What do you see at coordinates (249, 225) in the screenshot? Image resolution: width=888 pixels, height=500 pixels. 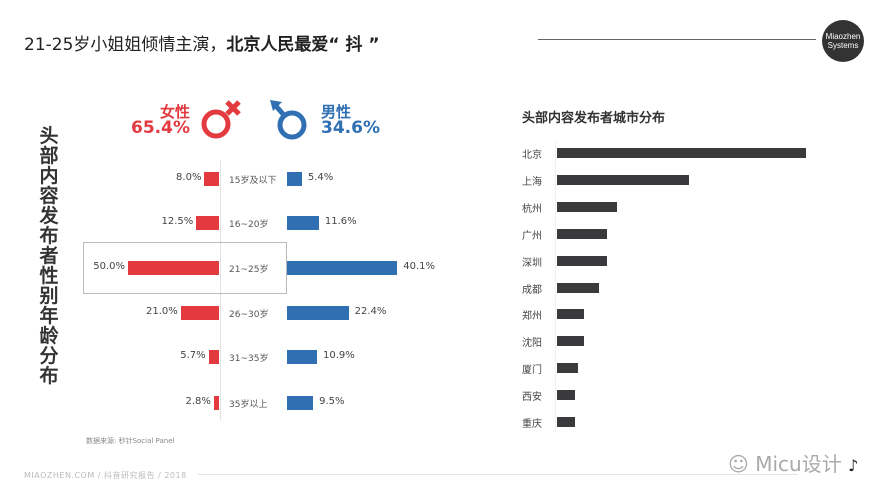 I see `age-label: 16~20岁` at bounding box center [249, 225].